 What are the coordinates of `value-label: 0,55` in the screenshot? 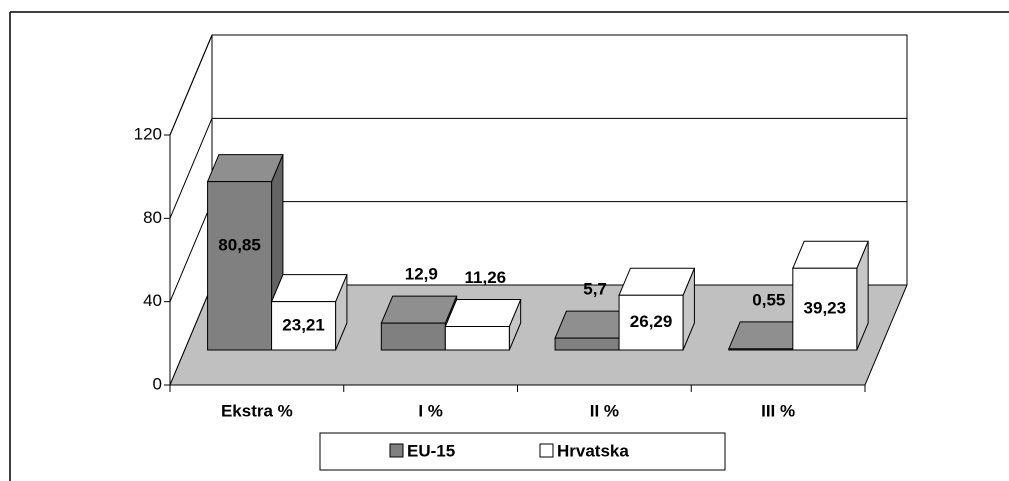 It's located at (768, 299).